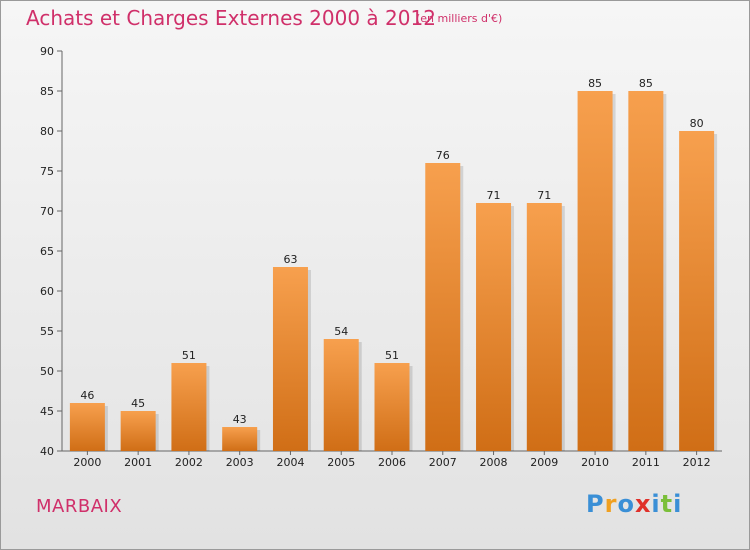 This screenshot has width=750, height=550. What do you see at coordinates (544, 462) in the screenshot?
I see `x-tick-label: 2009` at bounding box center [544, 462].